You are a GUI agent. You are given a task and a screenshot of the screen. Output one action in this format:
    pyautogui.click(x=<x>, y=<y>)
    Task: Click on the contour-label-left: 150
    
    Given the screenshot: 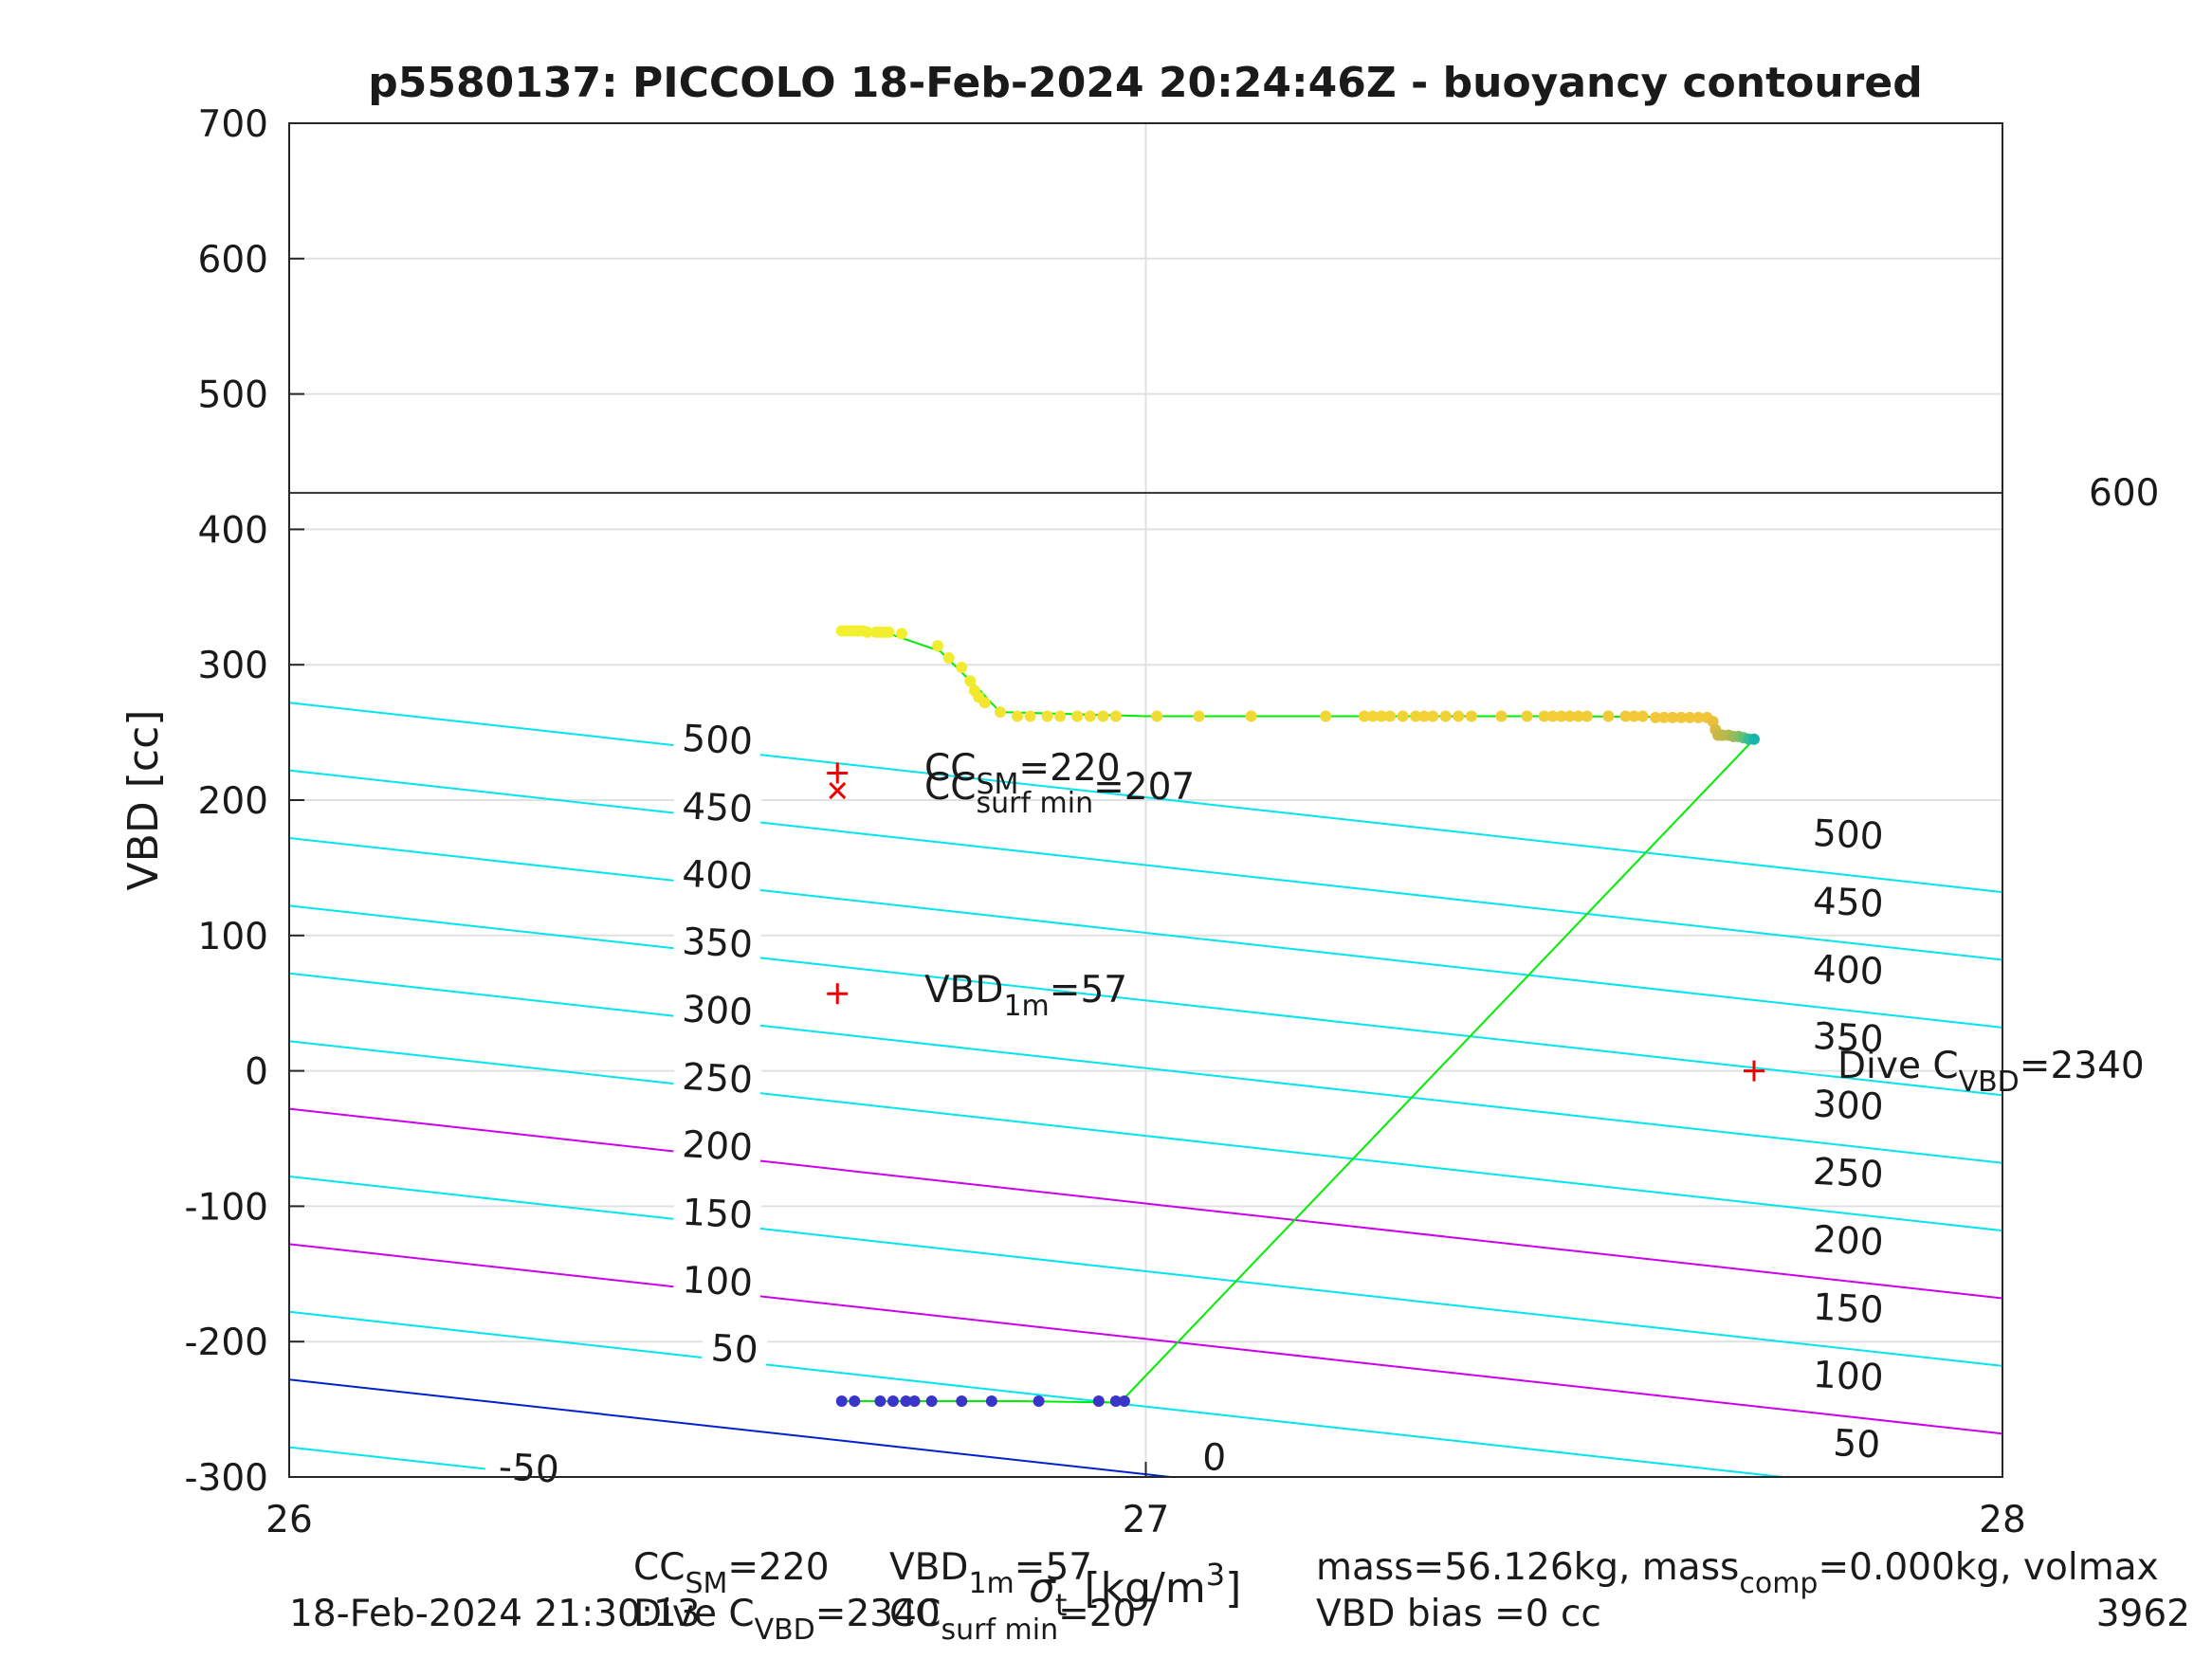 What is the action you would take?
    pyautogui.click(x=717, y=1215)
    